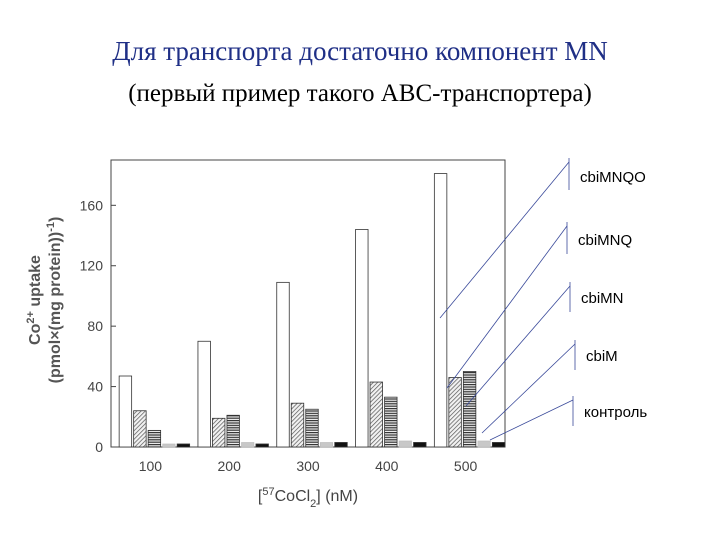 The image size is (720, 540). Describe the element at coordinates (95, 326) in the screenshot. I see `y-tick-label: 80` at that location.